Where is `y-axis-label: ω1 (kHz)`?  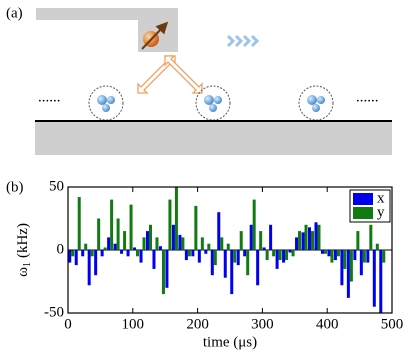 y-axis-label: ω1 (kHz) is located at coordinates (24, 250).